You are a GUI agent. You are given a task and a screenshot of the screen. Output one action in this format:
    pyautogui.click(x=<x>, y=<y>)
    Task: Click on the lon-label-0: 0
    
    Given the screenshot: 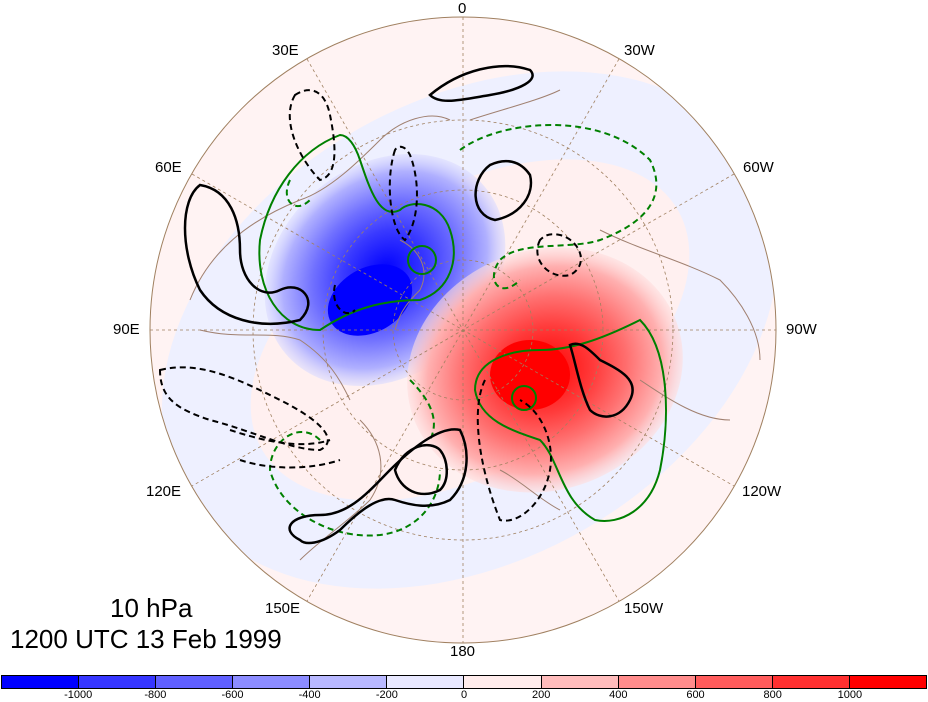 What is the action you would take?
    pyautogui.click(x=462, y=8)
    